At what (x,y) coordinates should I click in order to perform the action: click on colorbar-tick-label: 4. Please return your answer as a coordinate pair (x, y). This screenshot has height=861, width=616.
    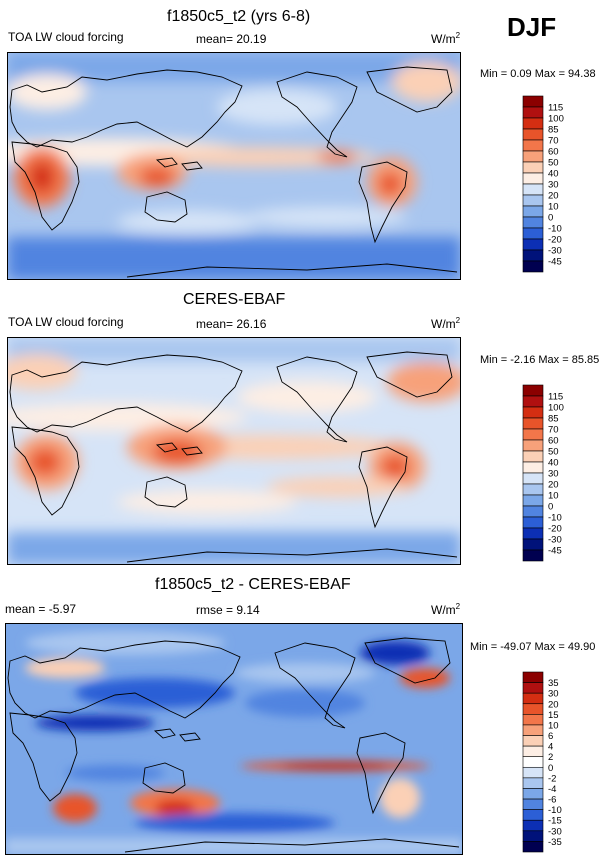
    Looking at the image, I should click on (550, 747).